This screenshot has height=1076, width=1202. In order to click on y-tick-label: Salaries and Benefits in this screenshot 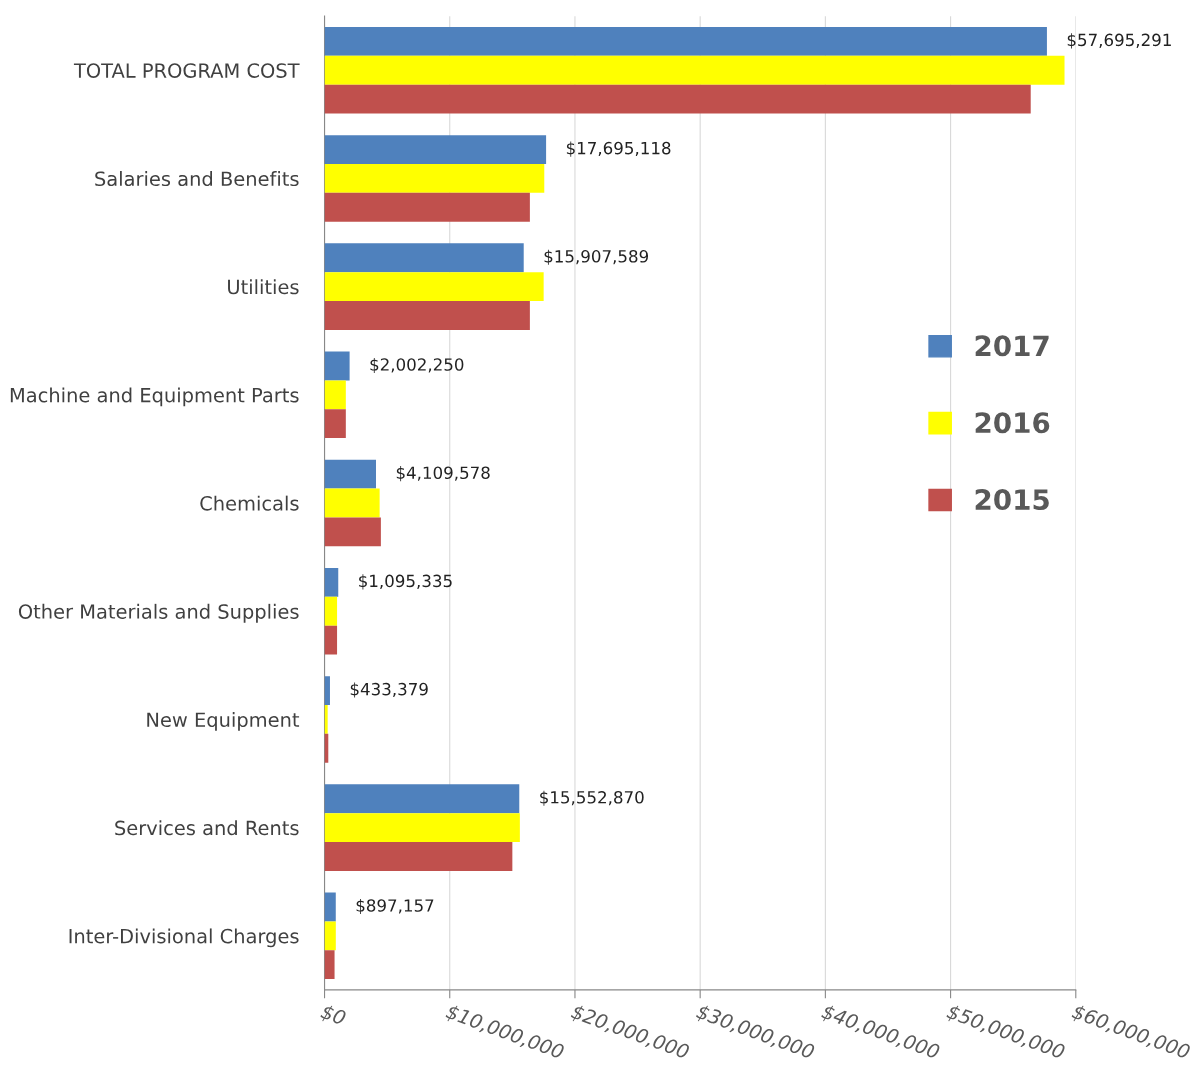, I will do `click(197, 179)`.